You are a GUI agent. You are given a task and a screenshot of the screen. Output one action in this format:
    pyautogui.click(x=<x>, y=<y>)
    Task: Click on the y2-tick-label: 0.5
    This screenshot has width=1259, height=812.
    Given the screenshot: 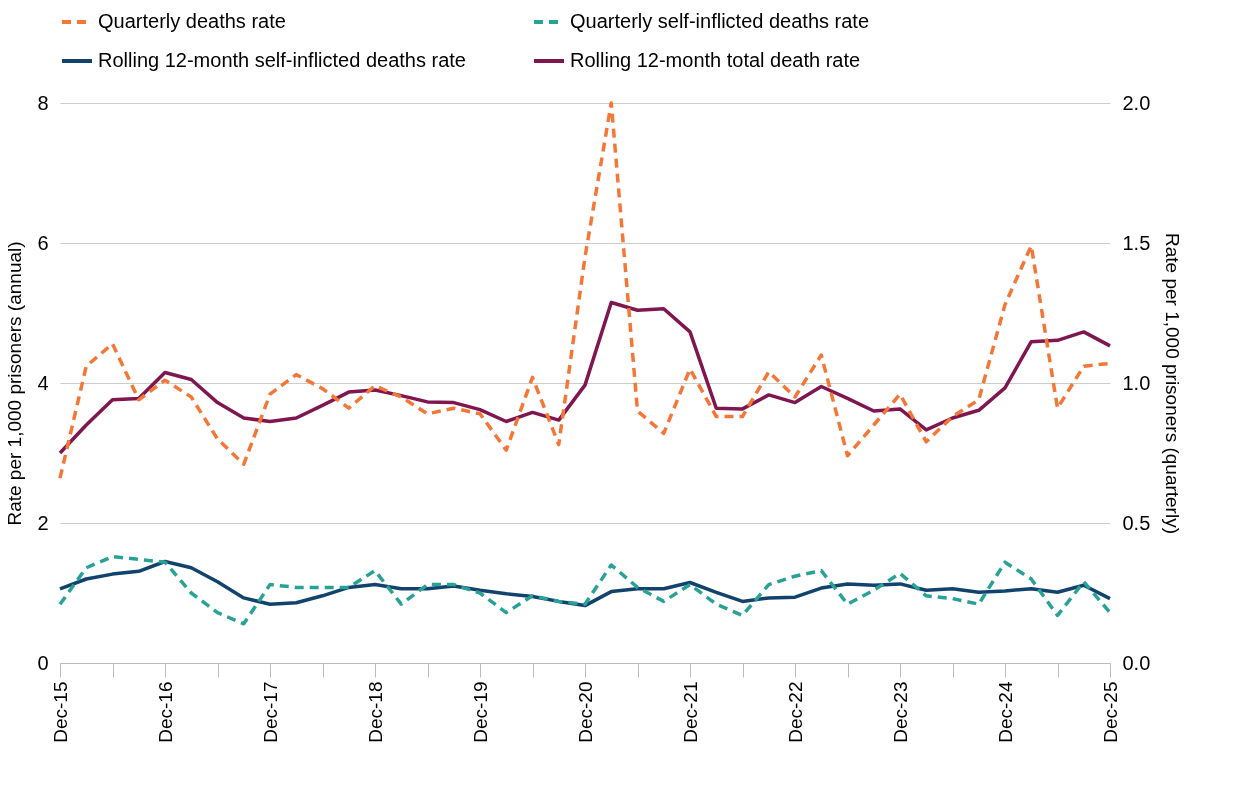 What is the action you would take?
    pyautogui.click(x=1136, y=522)
    